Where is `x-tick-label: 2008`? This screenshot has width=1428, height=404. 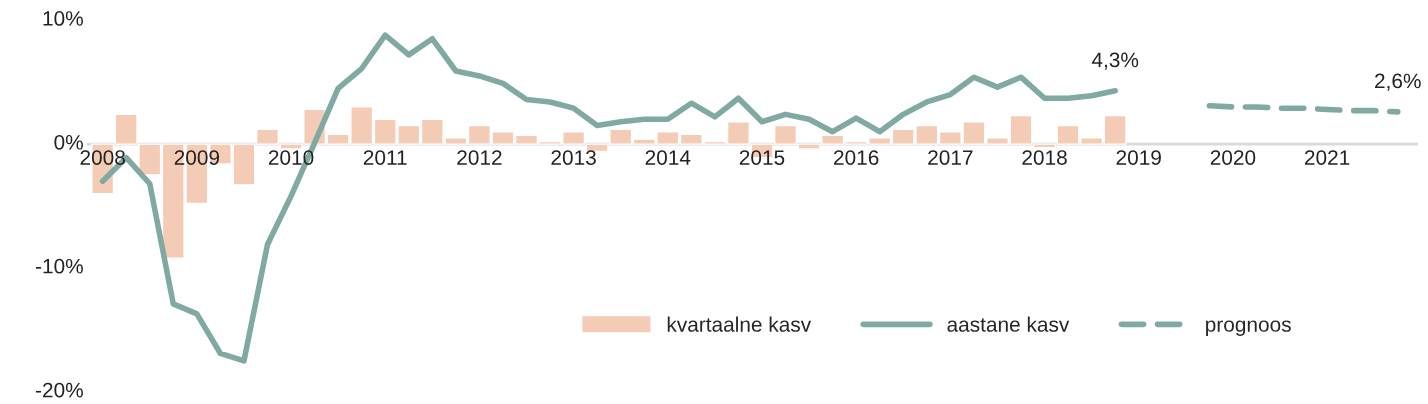
x-tick-label: 2008 is located at coordinates (102, 157).